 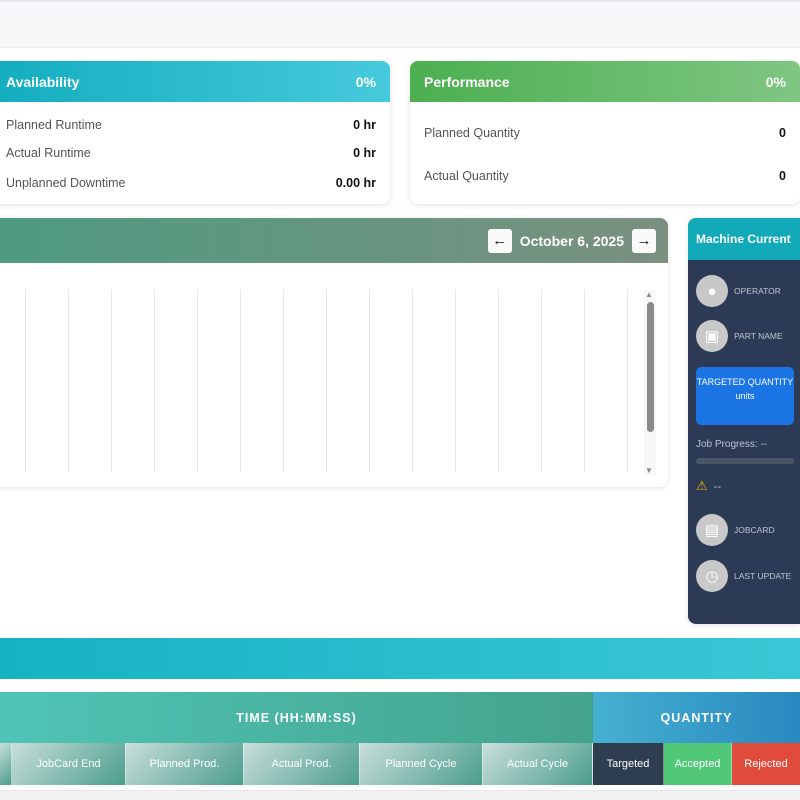 I want to click on label: Planned Runtime, so click(x=54, y=125).